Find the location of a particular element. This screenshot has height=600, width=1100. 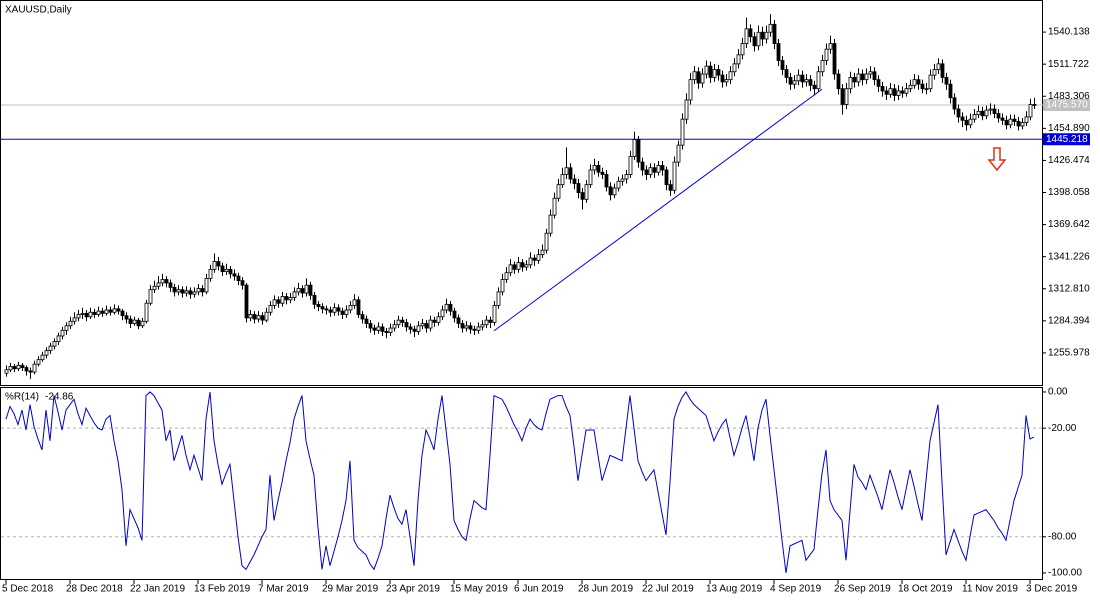

x-tick-label: 13 Feb 2019 is located at coordinates (222, 589).